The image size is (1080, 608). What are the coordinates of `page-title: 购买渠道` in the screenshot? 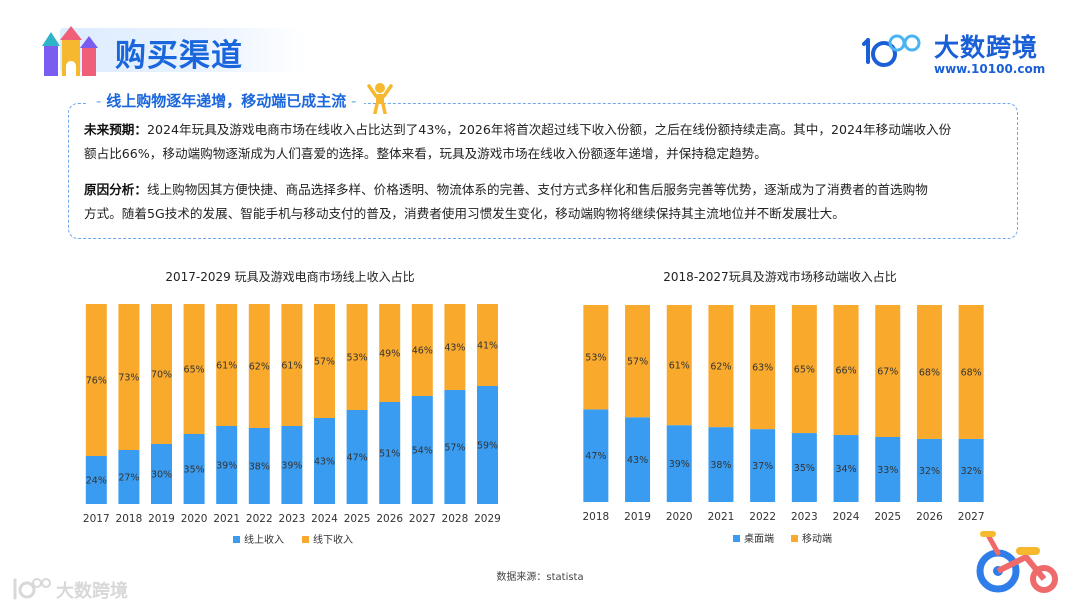 It's located at (179, 56).